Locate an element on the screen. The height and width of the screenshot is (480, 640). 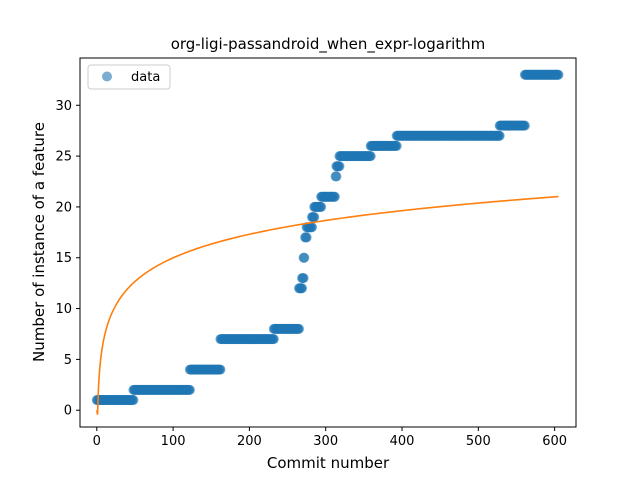
y-tick-label: 30 is located at coordinates (63, 106).